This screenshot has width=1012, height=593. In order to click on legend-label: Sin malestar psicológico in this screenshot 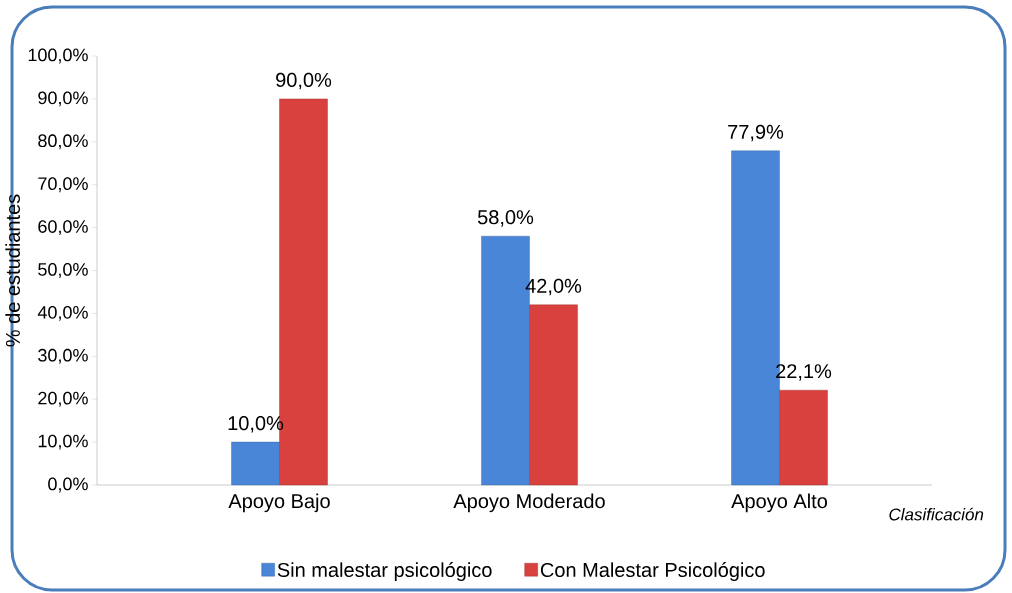, I will do `click(384, 571)`.